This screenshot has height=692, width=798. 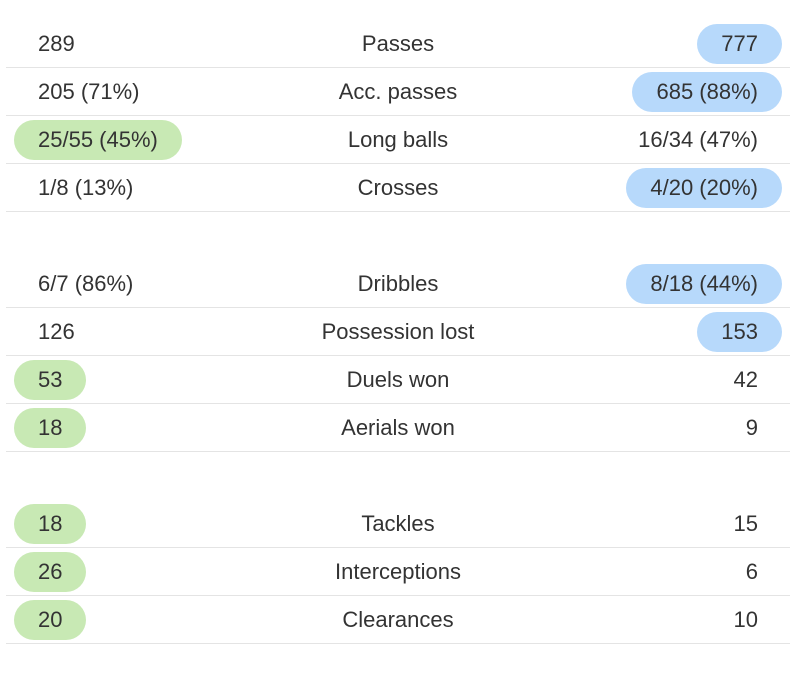 I want to click on stat-row: 25/55 (45%) Long balls 16/34 (47%), so click(x=398, y=140).